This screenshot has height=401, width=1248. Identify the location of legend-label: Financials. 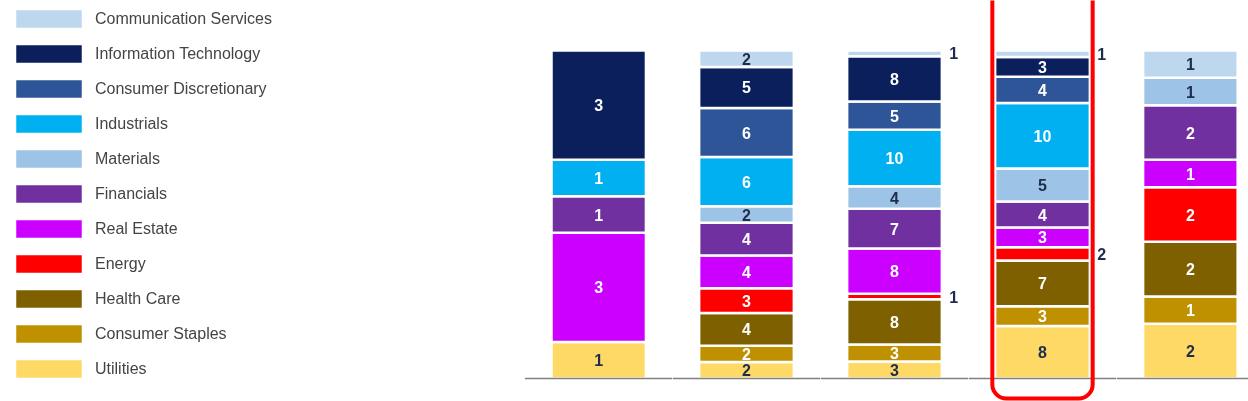
(131, 193).